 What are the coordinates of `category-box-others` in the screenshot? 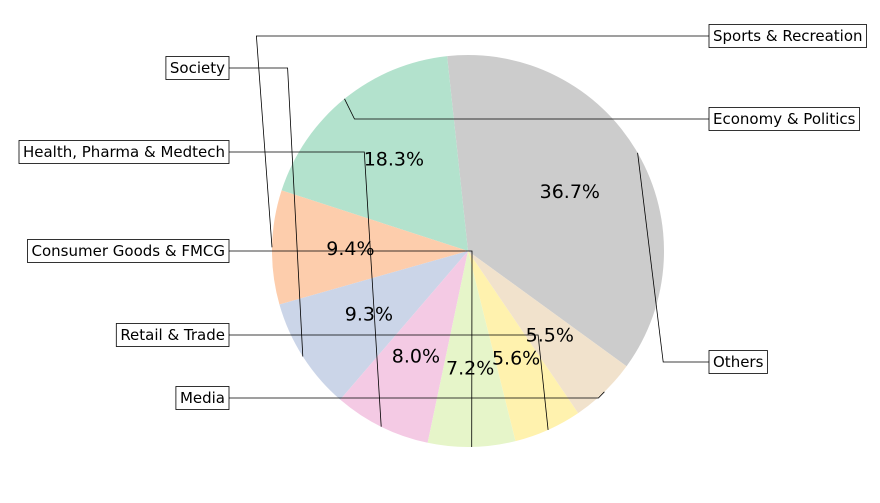 It's located at (738, 362).